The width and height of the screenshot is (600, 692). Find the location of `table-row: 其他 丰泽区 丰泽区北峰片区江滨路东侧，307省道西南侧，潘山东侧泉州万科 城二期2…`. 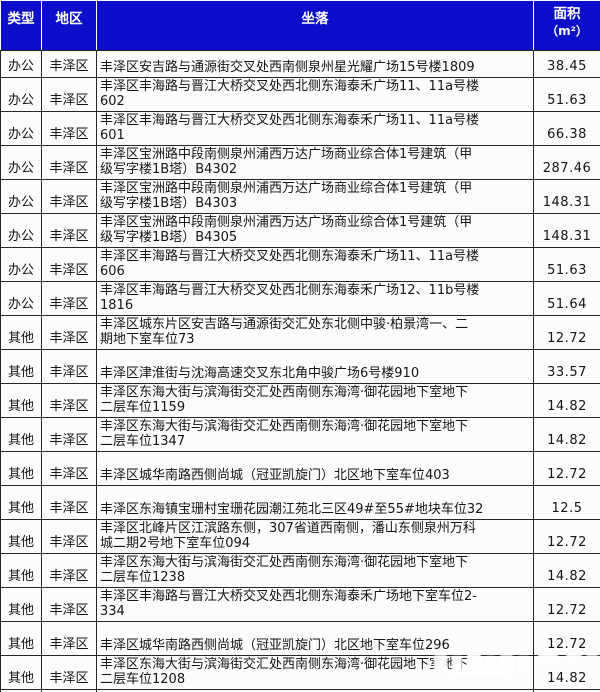

table-row: 其他 丰泽区 丰泽区北峰片区江滨路东侧，307省道西南侧，潘山东侧泉州万科 城二期2… is located at coordinates (300, 536).